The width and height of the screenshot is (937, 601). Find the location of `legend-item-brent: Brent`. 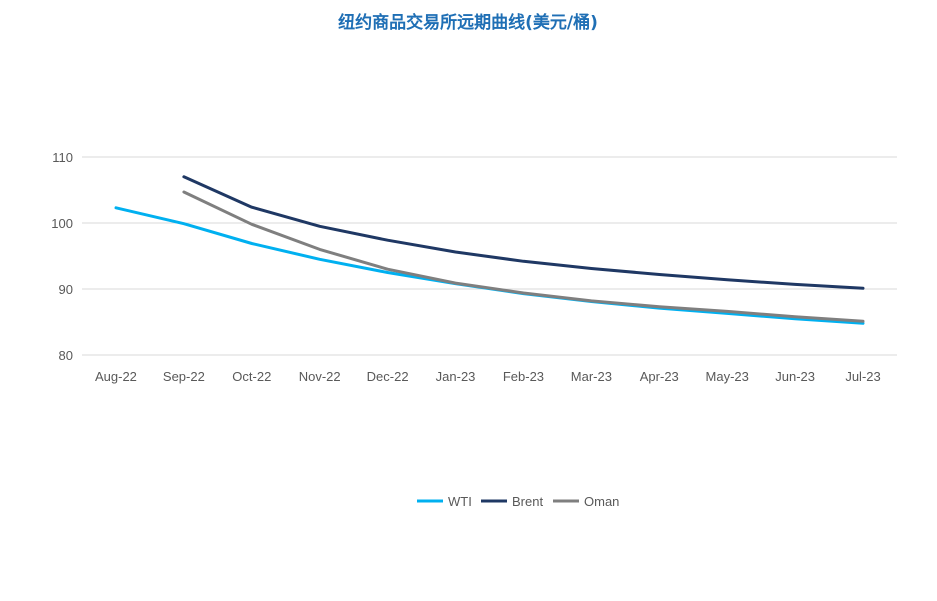

legend-item-brent: Brent is located at coordinates (512, 501).